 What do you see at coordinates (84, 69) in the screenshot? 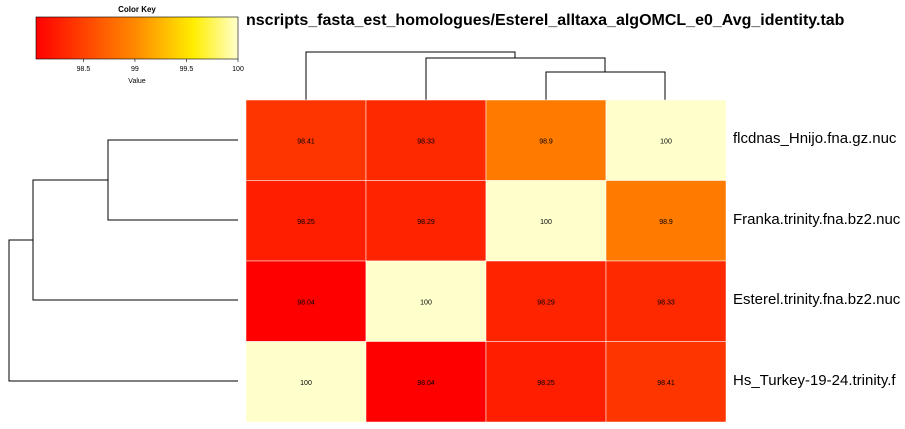
I see `color-key-tick-label: 98.5` at bounding box center [84, 69].